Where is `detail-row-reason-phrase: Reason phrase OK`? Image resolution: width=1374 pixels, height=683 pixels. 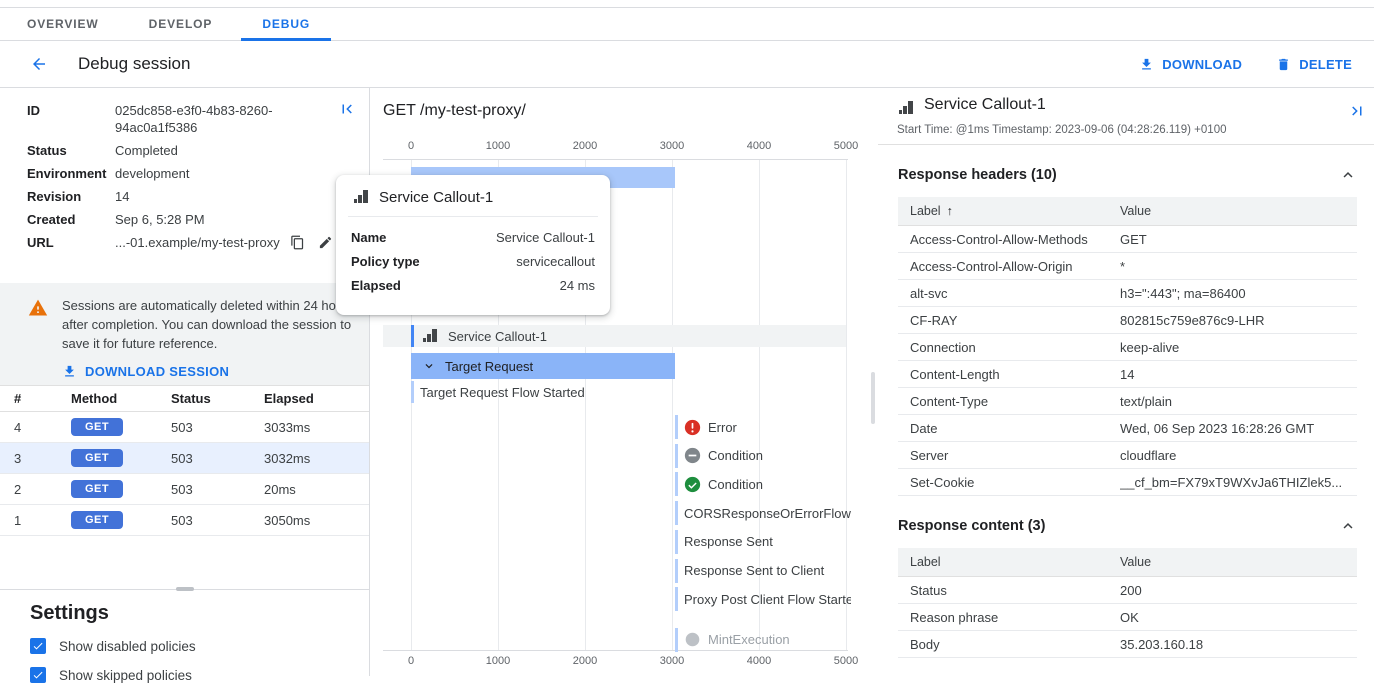 detail-row-reason-phrase: Reason phrase OK is located at coordinates (1127, 617).